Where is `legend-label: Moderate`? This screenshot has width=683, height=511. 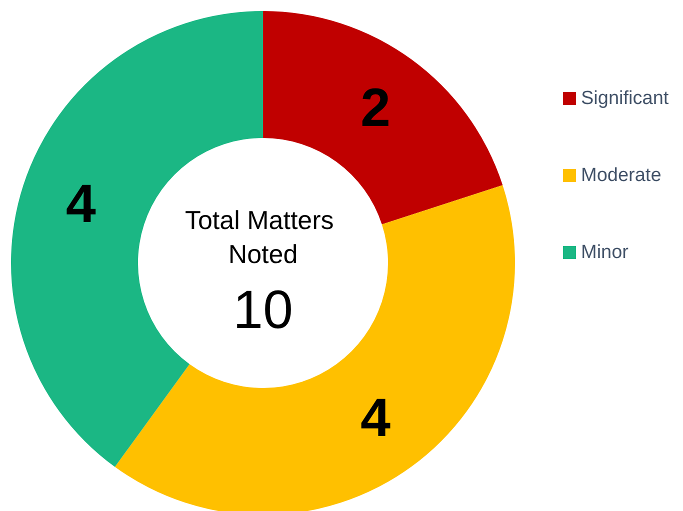
legend-label: Moderate is located at coordinates (621, 175).